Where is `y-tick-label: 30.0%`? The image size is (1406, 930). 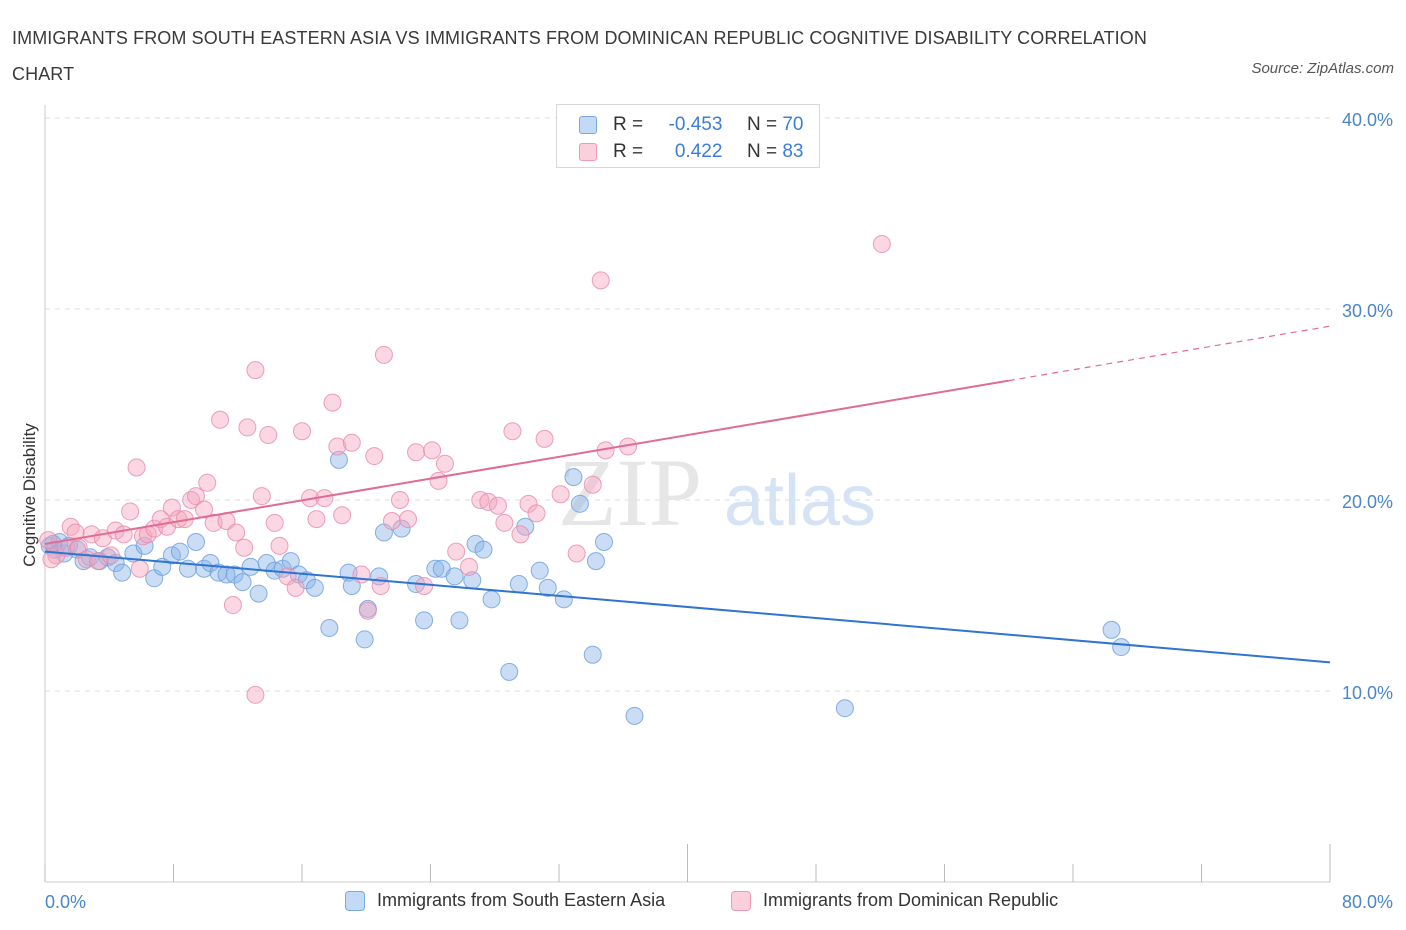 y-tick-label: 30.0% is located at coordinates (1367, 311).